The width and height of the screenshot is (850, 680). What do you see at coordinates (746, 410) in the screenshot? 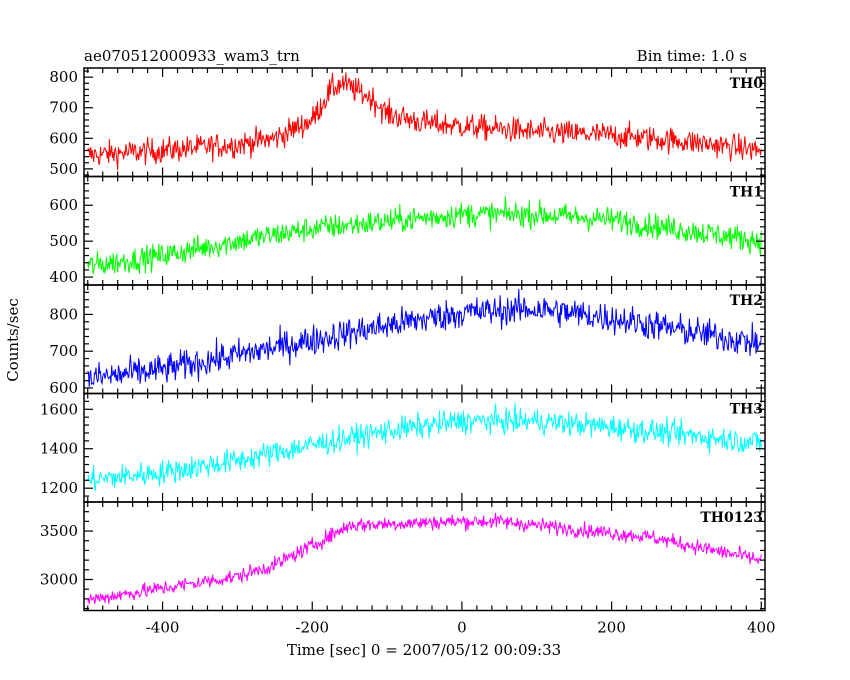
I see `channel-label-th3: TH3` at bounding box center [746, 410].